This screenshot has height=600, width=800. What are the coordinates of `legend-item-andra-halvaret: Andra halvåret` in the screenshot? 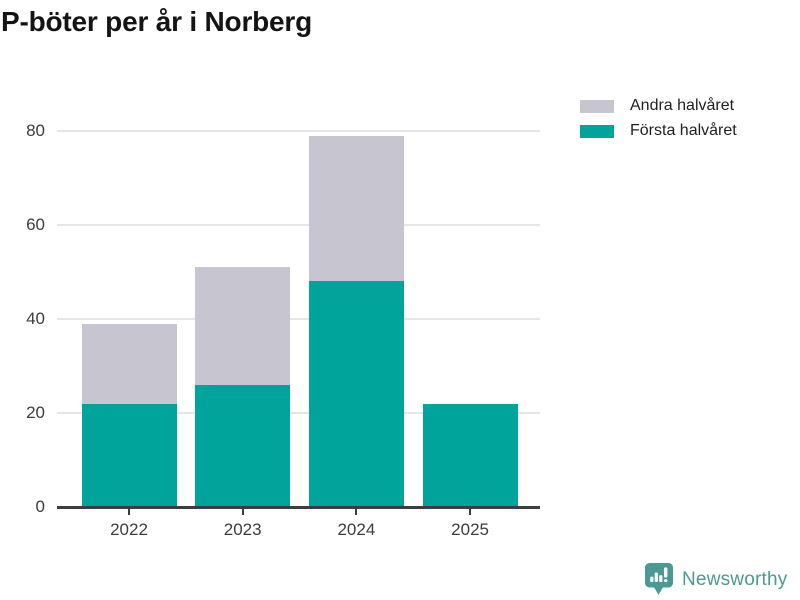 It's located at (658, 105).